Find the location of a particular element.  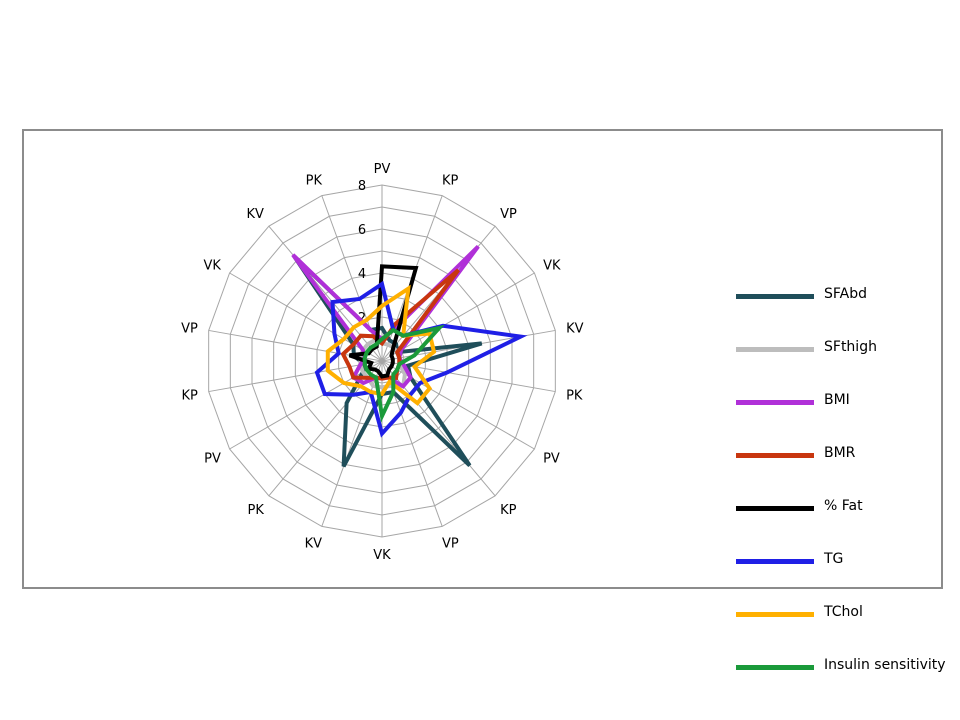

series-lines is located at coordinates (409, 356).